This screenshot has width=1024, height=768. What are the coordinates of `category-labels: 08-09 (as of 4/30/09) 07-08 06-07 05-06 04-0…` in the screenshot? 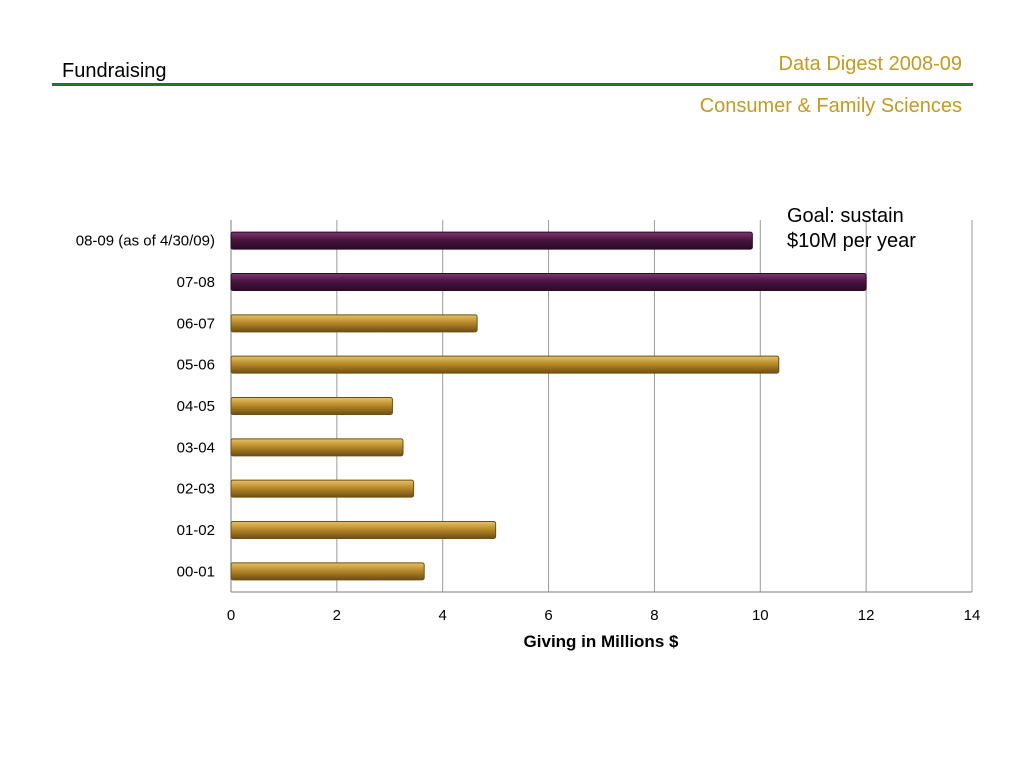 It's located at (145, 407).